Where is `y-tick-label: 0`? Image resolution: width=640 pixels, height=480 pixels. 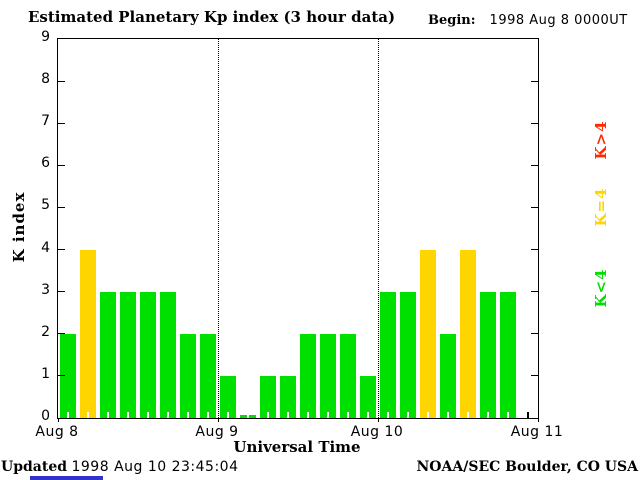
y-tick-label: 0 is located at coordinates (45, 416).